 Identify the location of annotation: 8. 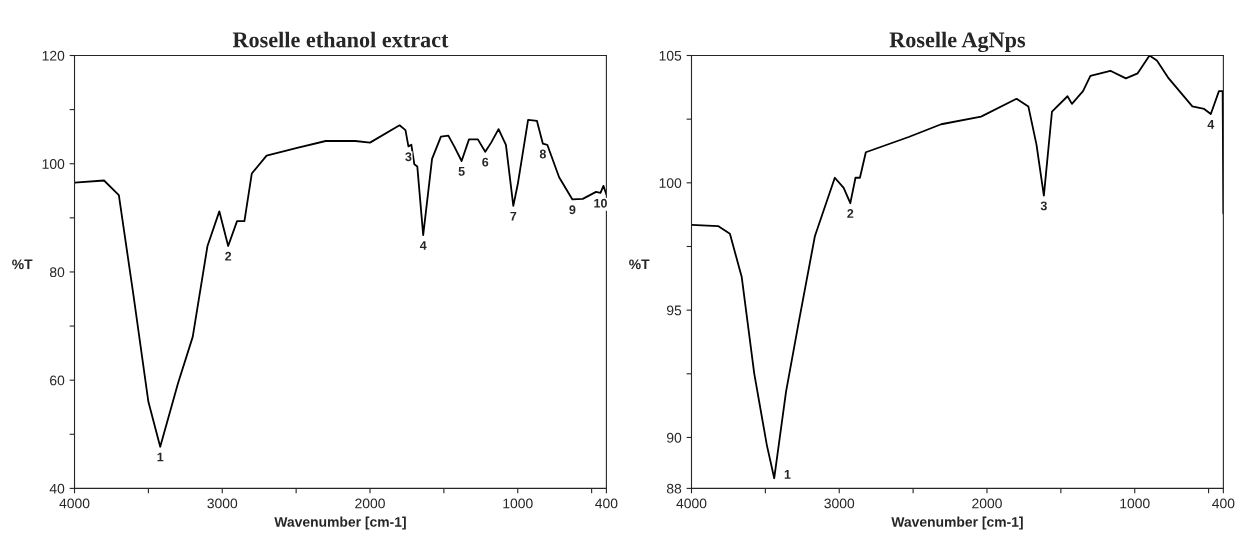
(542, 154).